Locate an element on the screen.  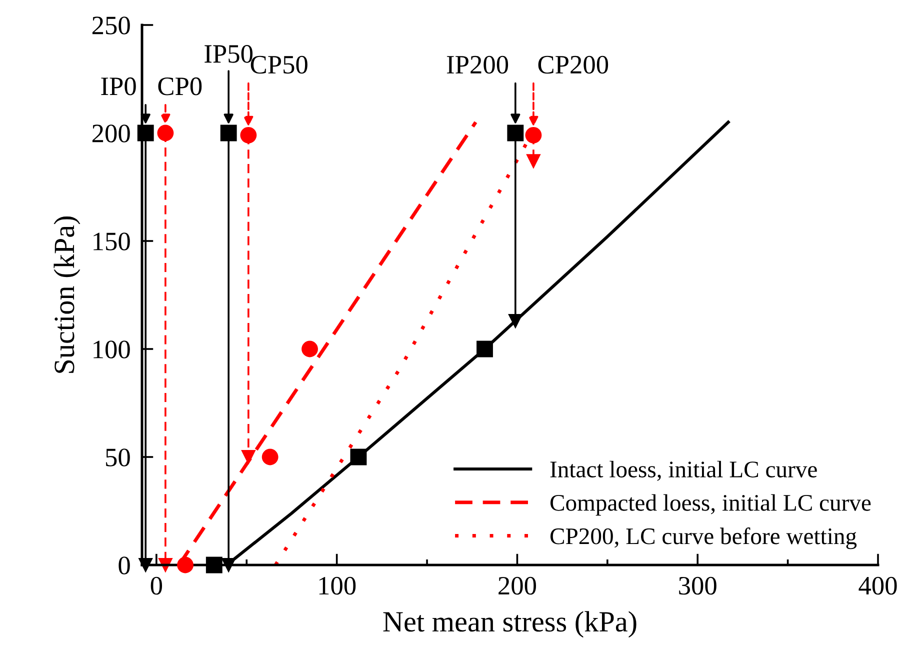
annotation: IP200 is located at coordinates (477, 65).